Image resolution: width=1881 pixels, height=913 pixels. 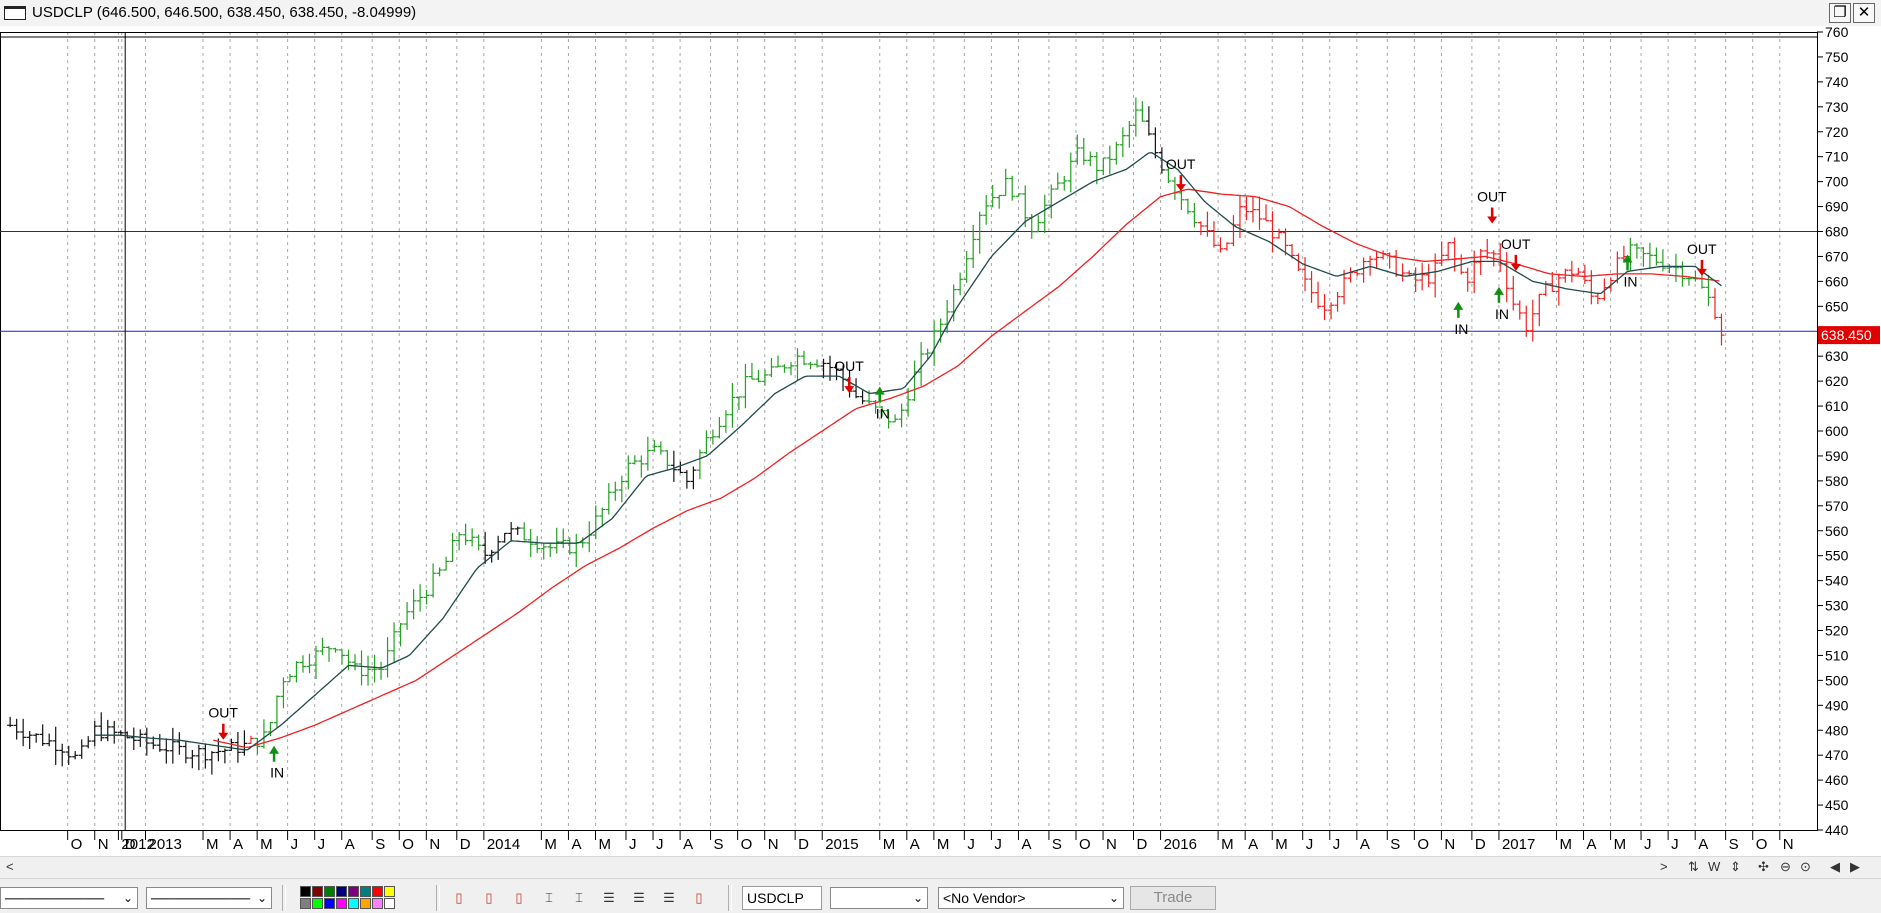 What do you see at coordinates (1785, 866) in the screenshot?
I see `zoom-out-icon: ⊖` at bounding box center [1785, 866].